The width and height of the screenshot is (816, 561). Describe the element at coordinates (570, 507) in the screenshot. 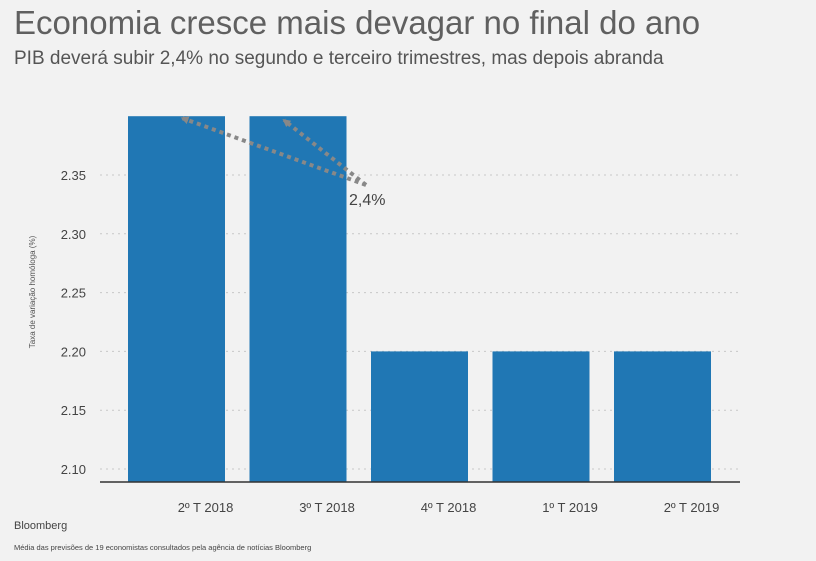

I see `x-tick-label: 1º T 2019` at that location.